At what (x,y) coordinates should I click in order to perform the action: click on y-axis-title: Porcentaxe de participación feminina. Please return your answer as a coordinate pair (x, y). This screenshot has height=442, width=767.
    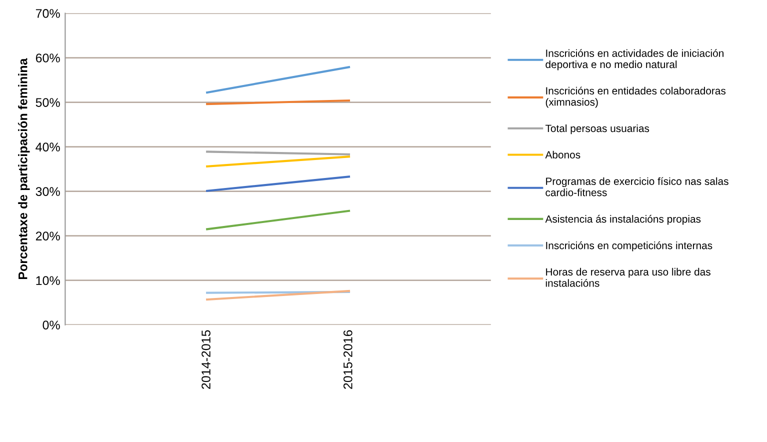
    Looking at the image, I should click on (24, 169).